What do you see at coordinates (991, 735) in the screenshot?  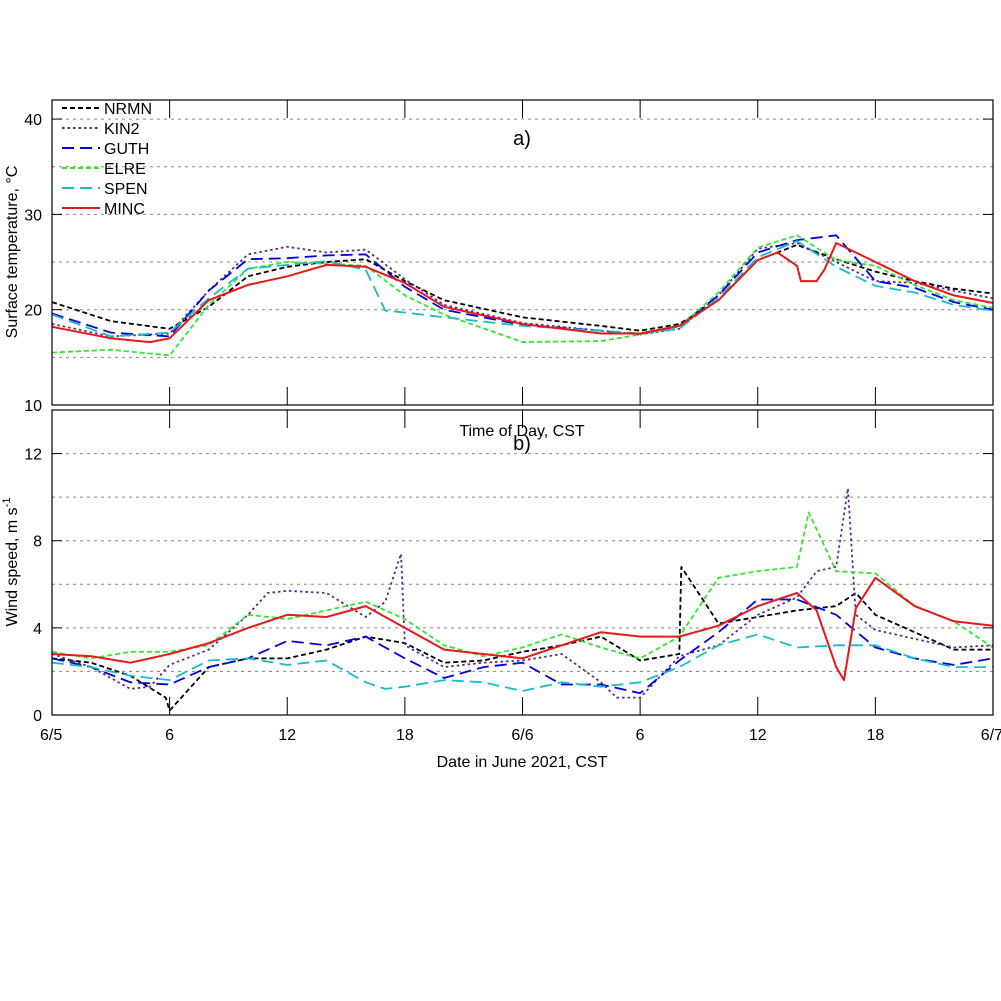 I see `x-tick-label: 6/7` at bounding box center [991, 735].